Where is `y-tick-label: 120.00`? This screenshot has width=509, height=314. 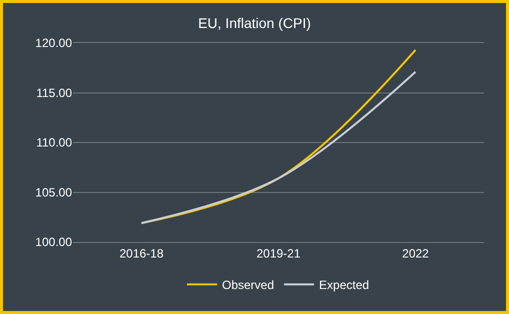 y-tick-label: 120.00 is located at coordinates (53, 43).